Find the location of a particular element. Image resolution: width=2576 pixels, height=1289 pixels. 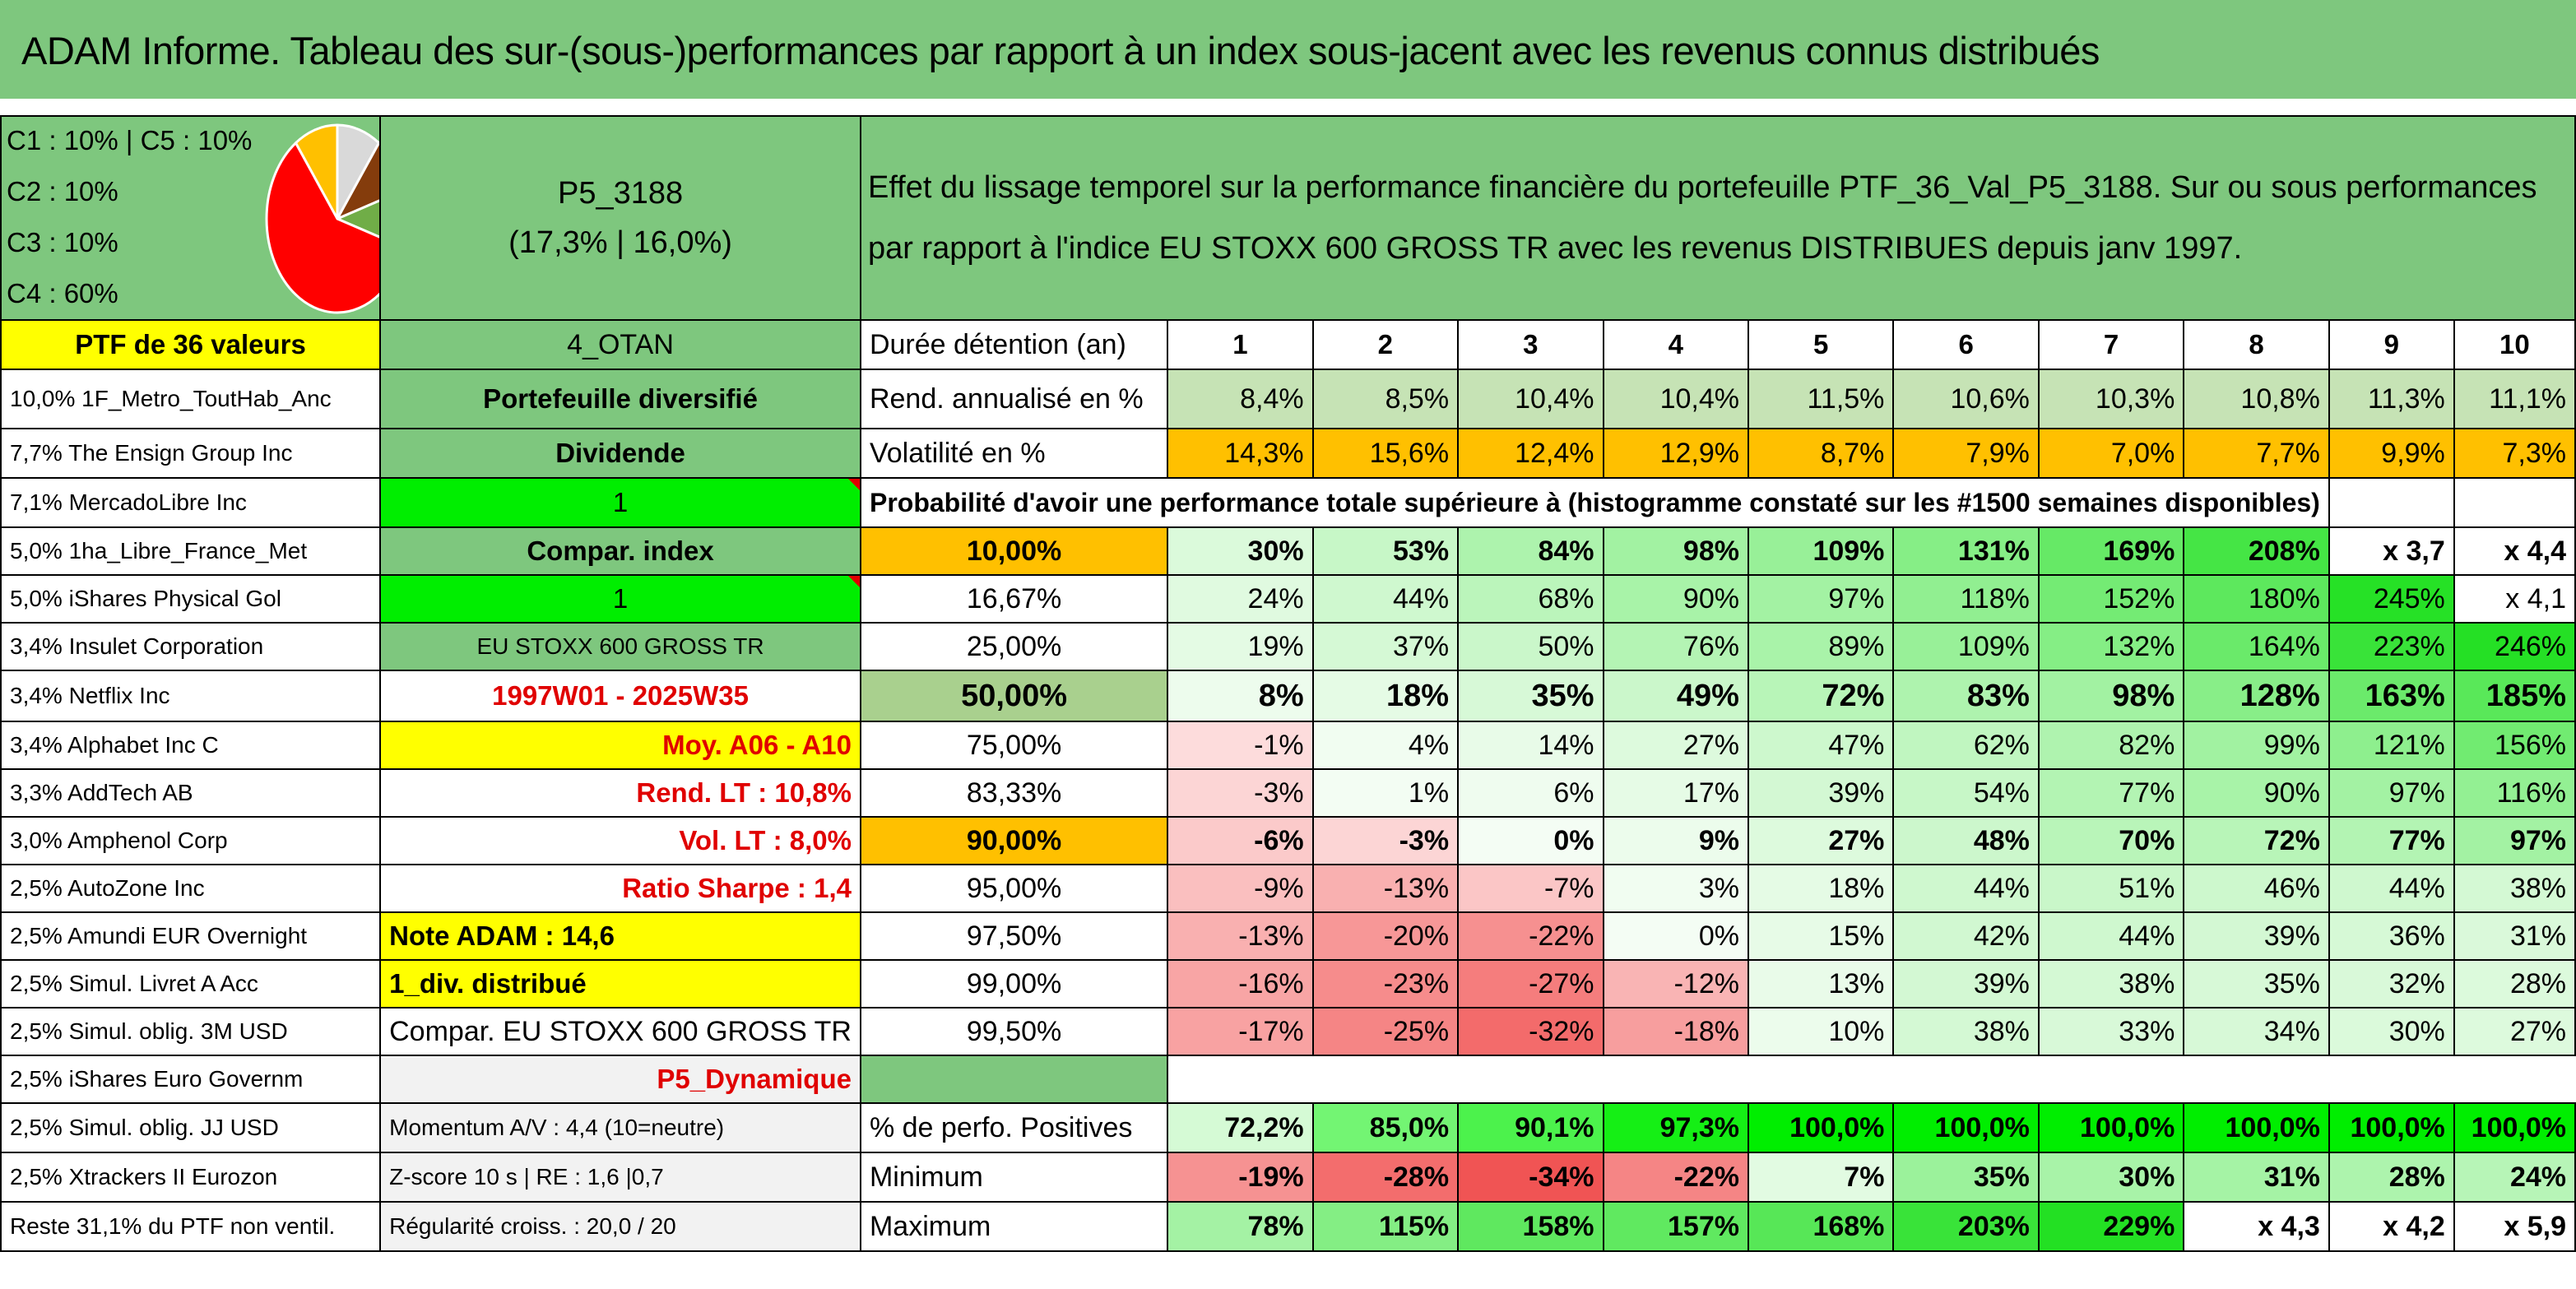

minimum-value: -22% is located at coordinates (1675, 1177).